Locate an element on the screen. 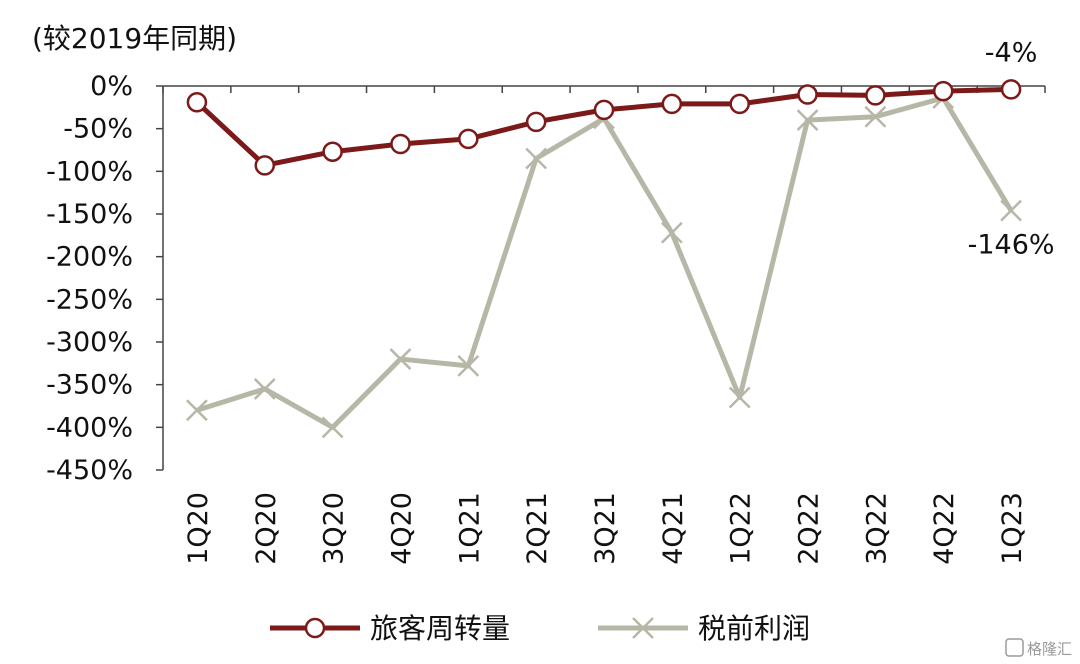 The height and width of the screenshot is (664, 1080). legend-label: 税前利润 is located at coordinates (754, 628).